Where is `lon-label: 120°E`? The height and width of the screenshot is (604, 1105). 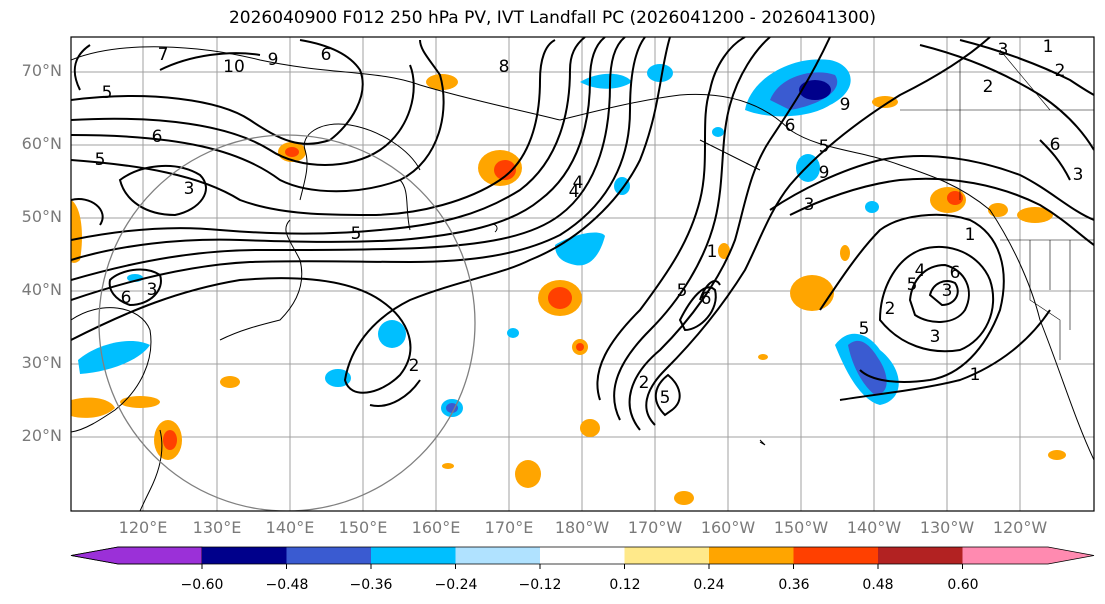
lon-label: 120°E is located at coordinates (143, 527).